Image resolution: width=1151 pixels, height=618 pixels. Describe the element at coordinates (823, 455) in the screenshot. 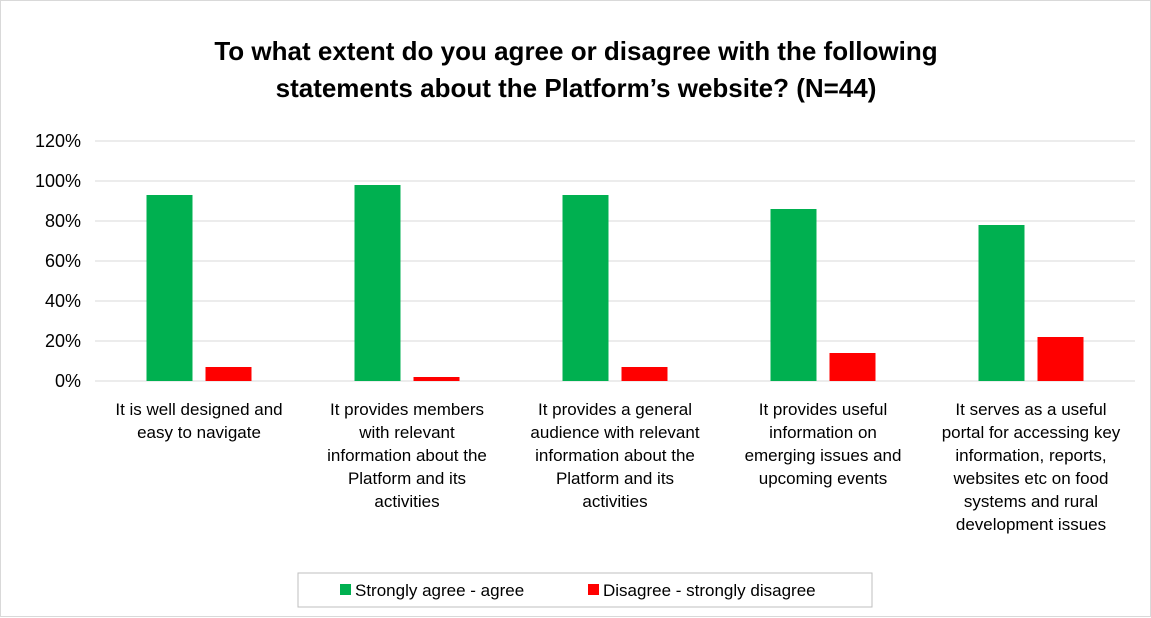

I see `x-category-label: emerging issues and` at that location.